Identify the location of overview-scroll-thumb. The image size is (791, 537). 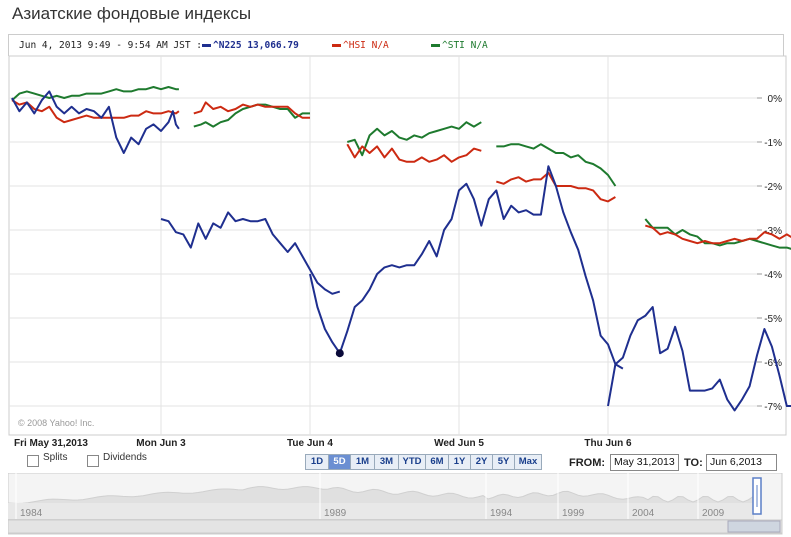
(754, 526).